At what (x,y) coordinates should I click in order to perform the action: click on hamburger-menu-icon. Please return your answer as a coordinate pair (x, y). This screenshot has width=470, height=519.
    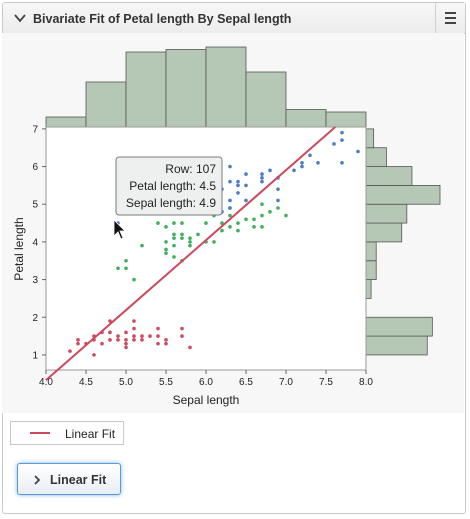
    Looking at the image, I should click on (450, 18).